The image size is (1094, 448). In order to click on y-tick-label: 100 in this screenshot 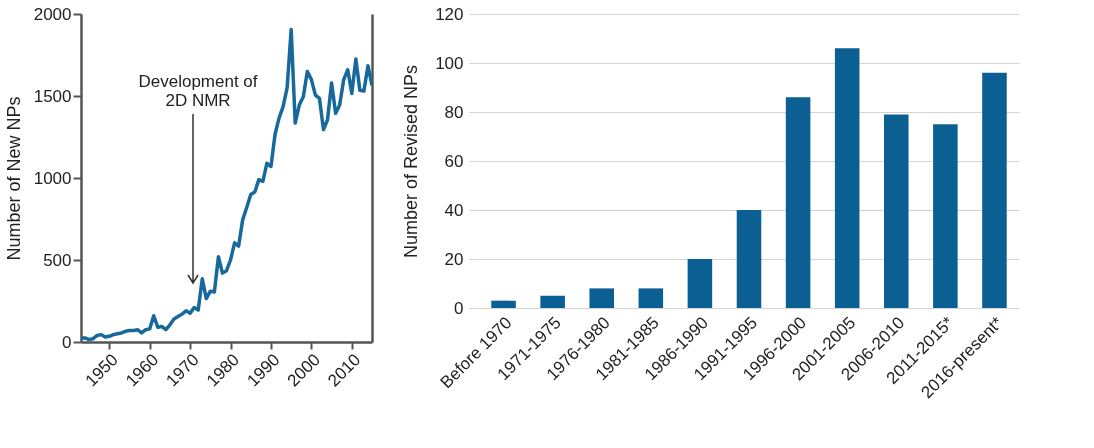, I will do `click(449, 63)`.